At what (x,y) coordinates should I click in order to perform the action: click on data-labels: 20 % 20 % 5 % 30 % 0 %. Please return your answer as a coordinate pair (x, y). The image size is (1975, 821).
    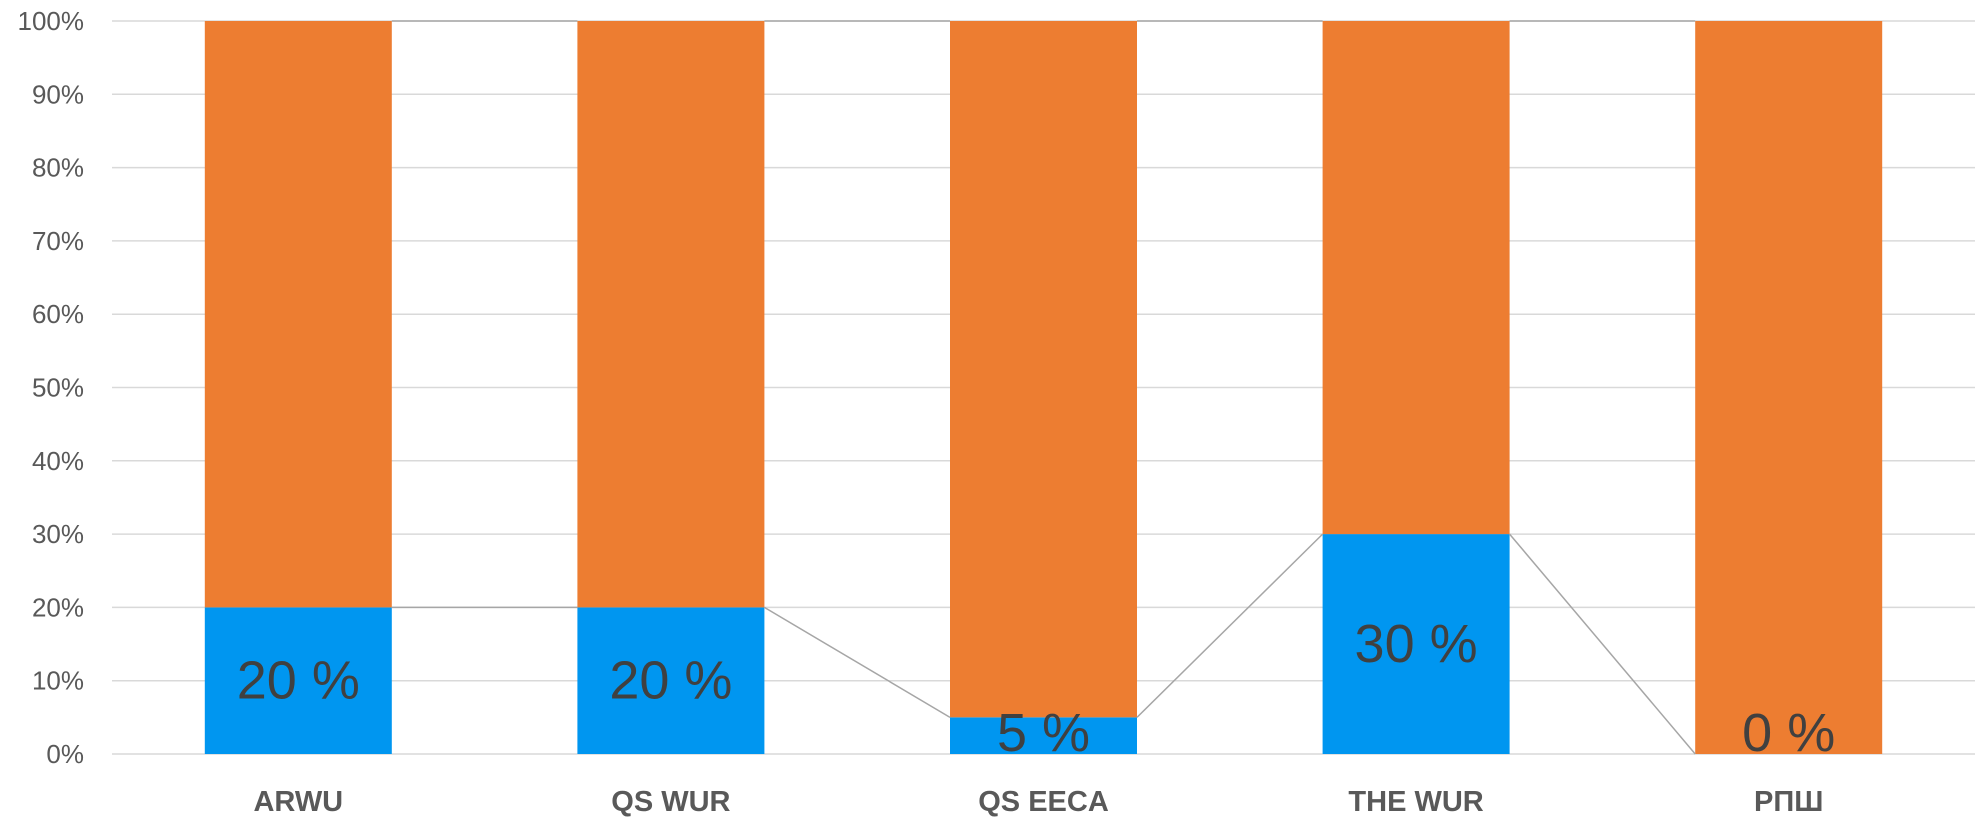
    Looking at the image, I should click on (1036, 688).